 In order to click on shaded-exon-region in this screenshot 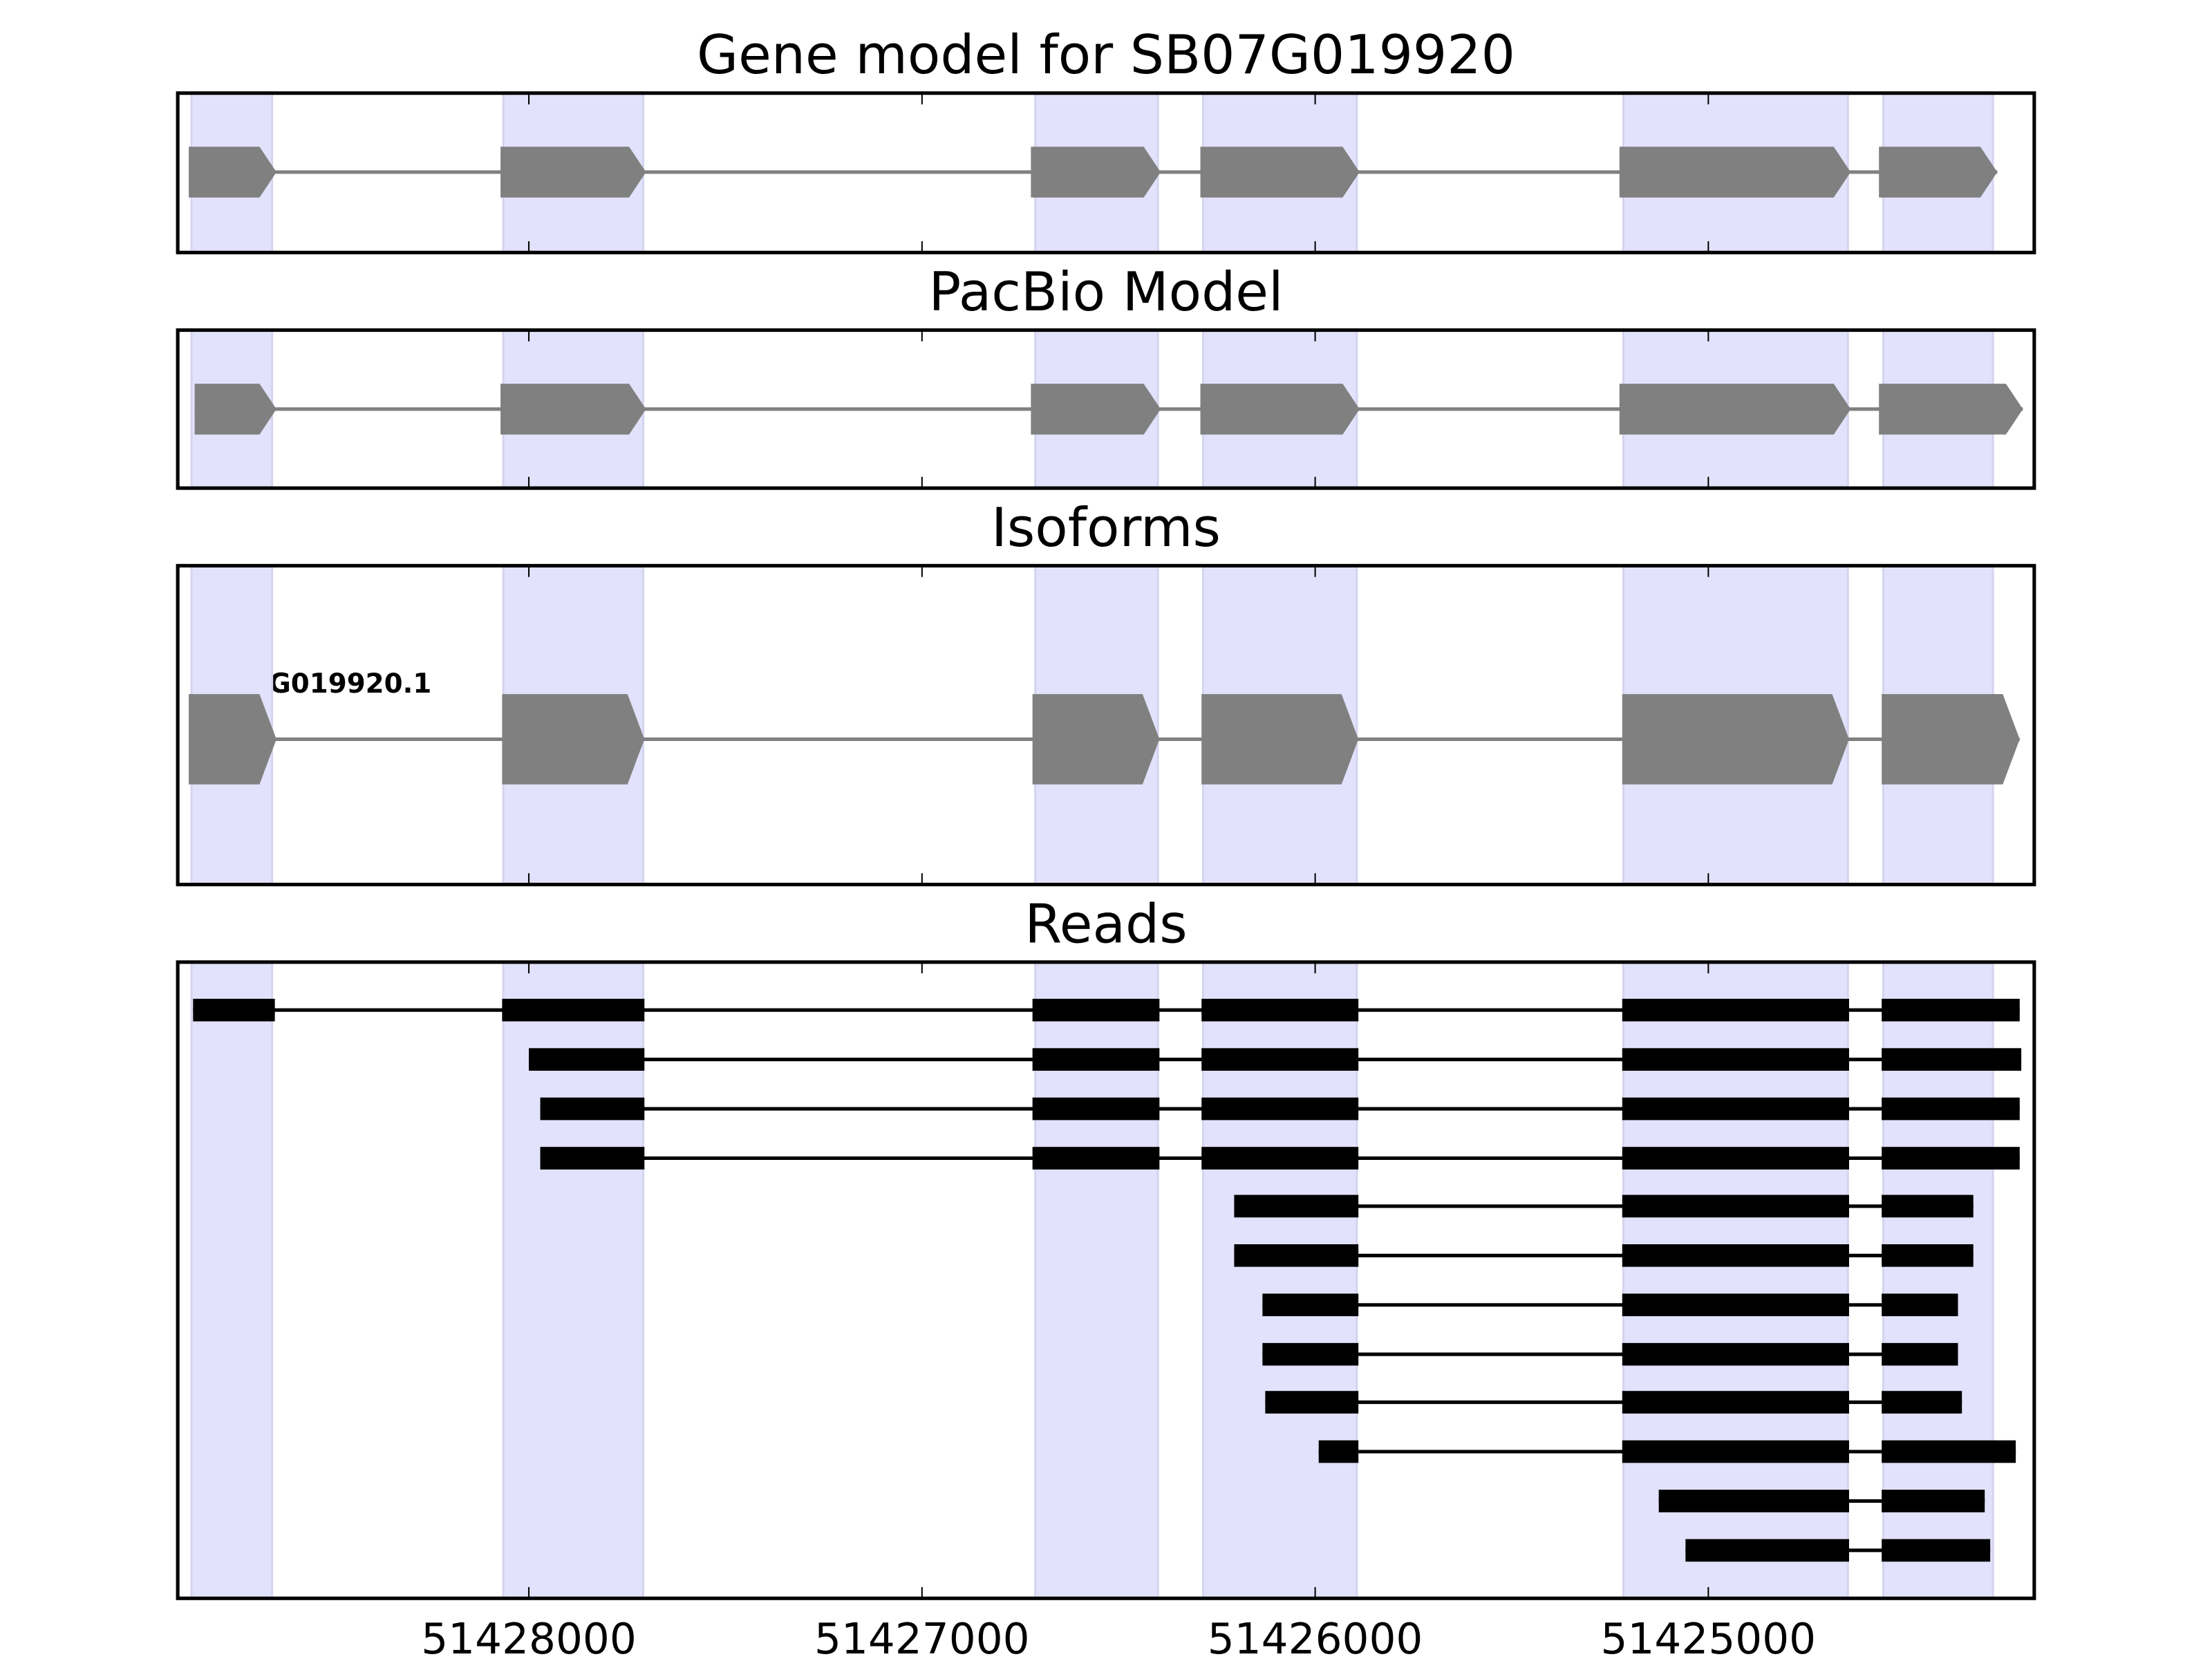, I will do `click(232, 1281)`.